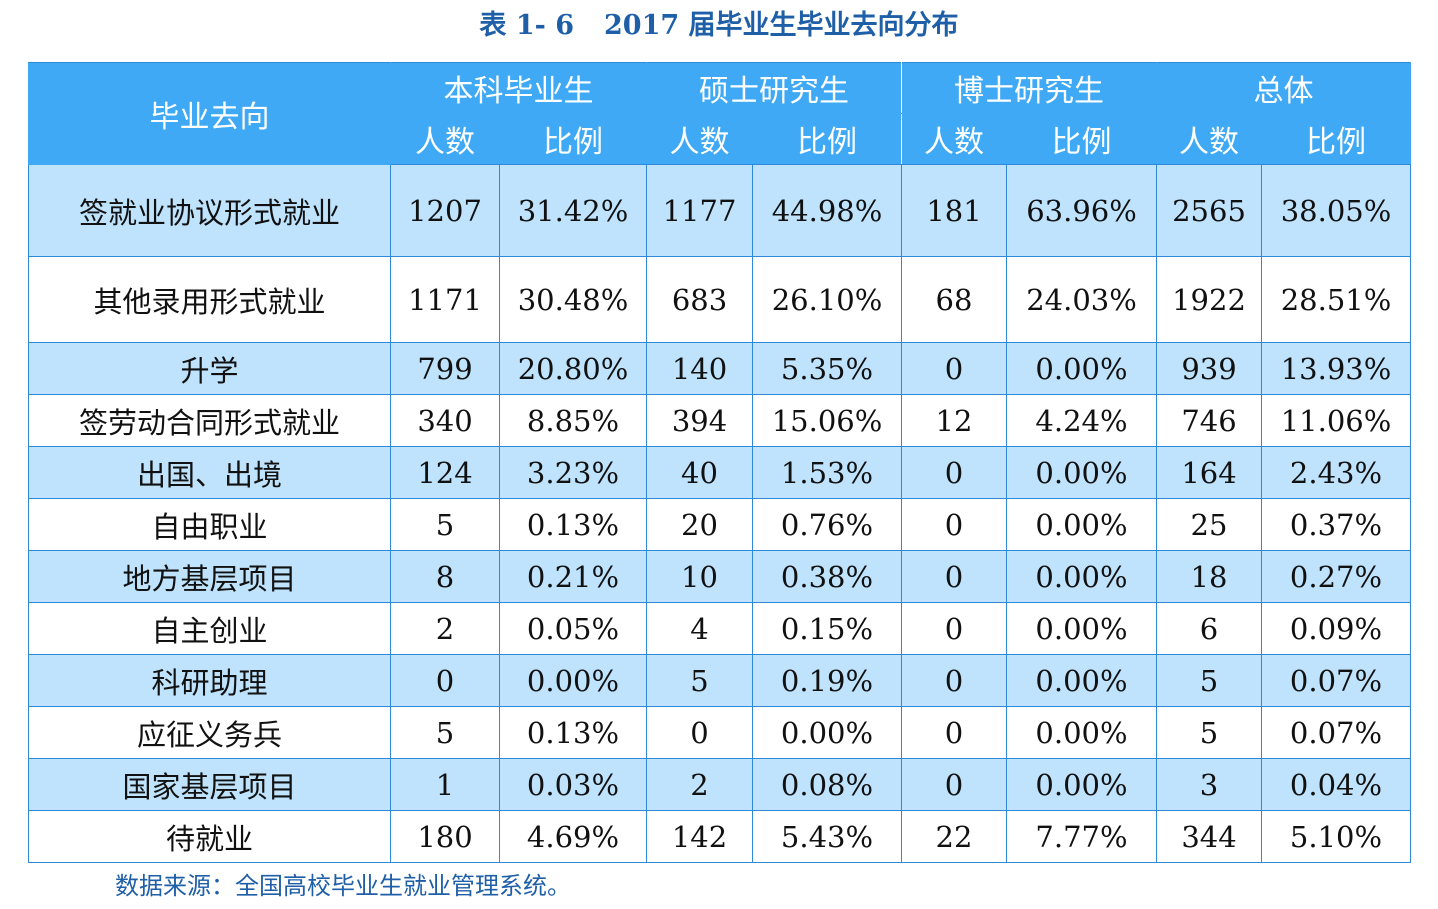 The image size is (1438, 909). What do you see at coordinates (1081, 420) in the screenshot?
I see `cell-doctor-ratio: 4.24%` at bounding box center [1081, 420].